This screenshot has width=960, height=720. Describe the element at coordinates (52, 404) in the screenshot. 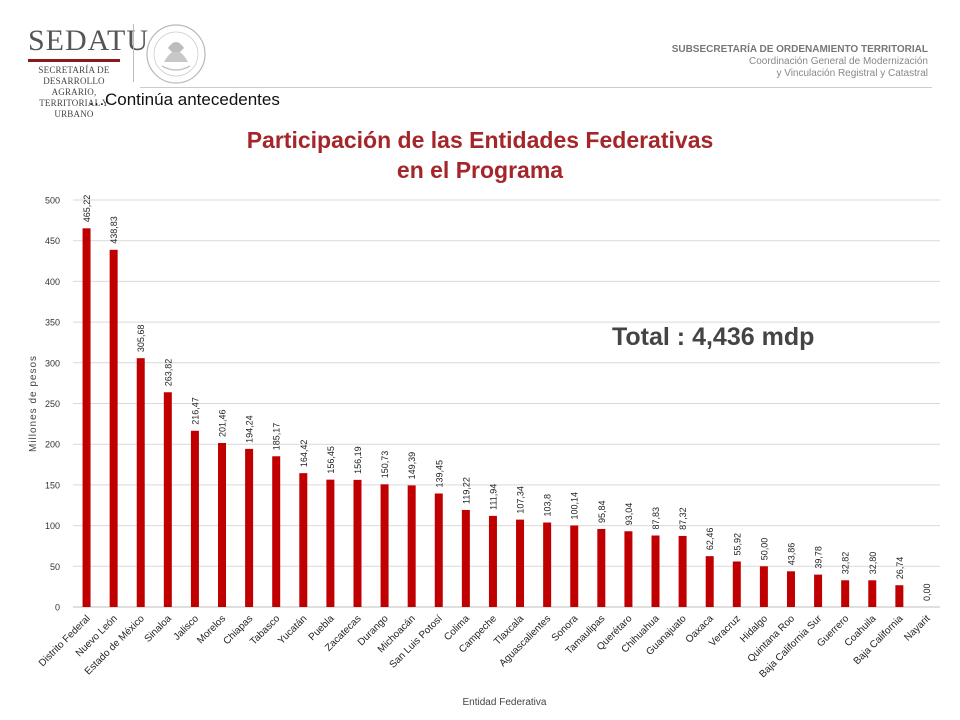

I see `y-tick-label: 250` at that location.